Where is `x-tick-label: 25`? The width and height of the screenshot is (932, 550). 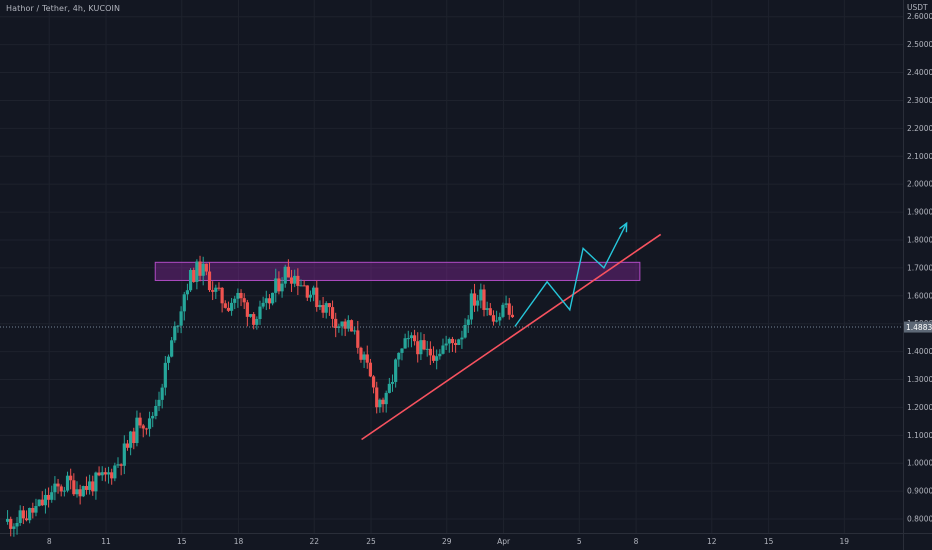
x-tick-label: 25 is located at coordinates (371, 541).